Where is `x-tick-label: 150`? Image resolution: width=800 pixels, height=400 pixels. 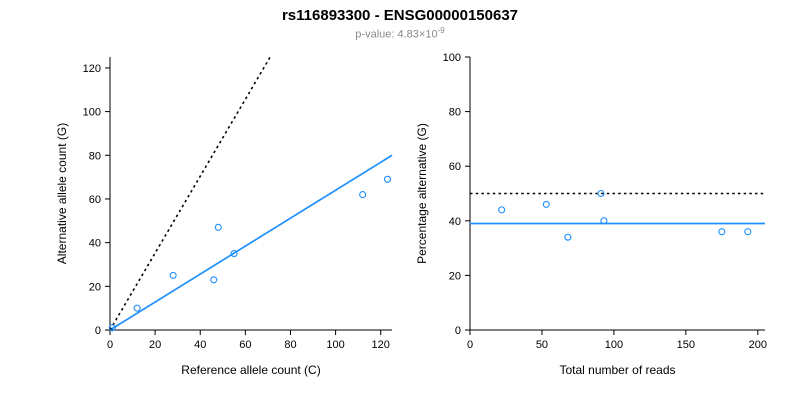 x-tick-label: 150 is located at coordinates (686, 345).